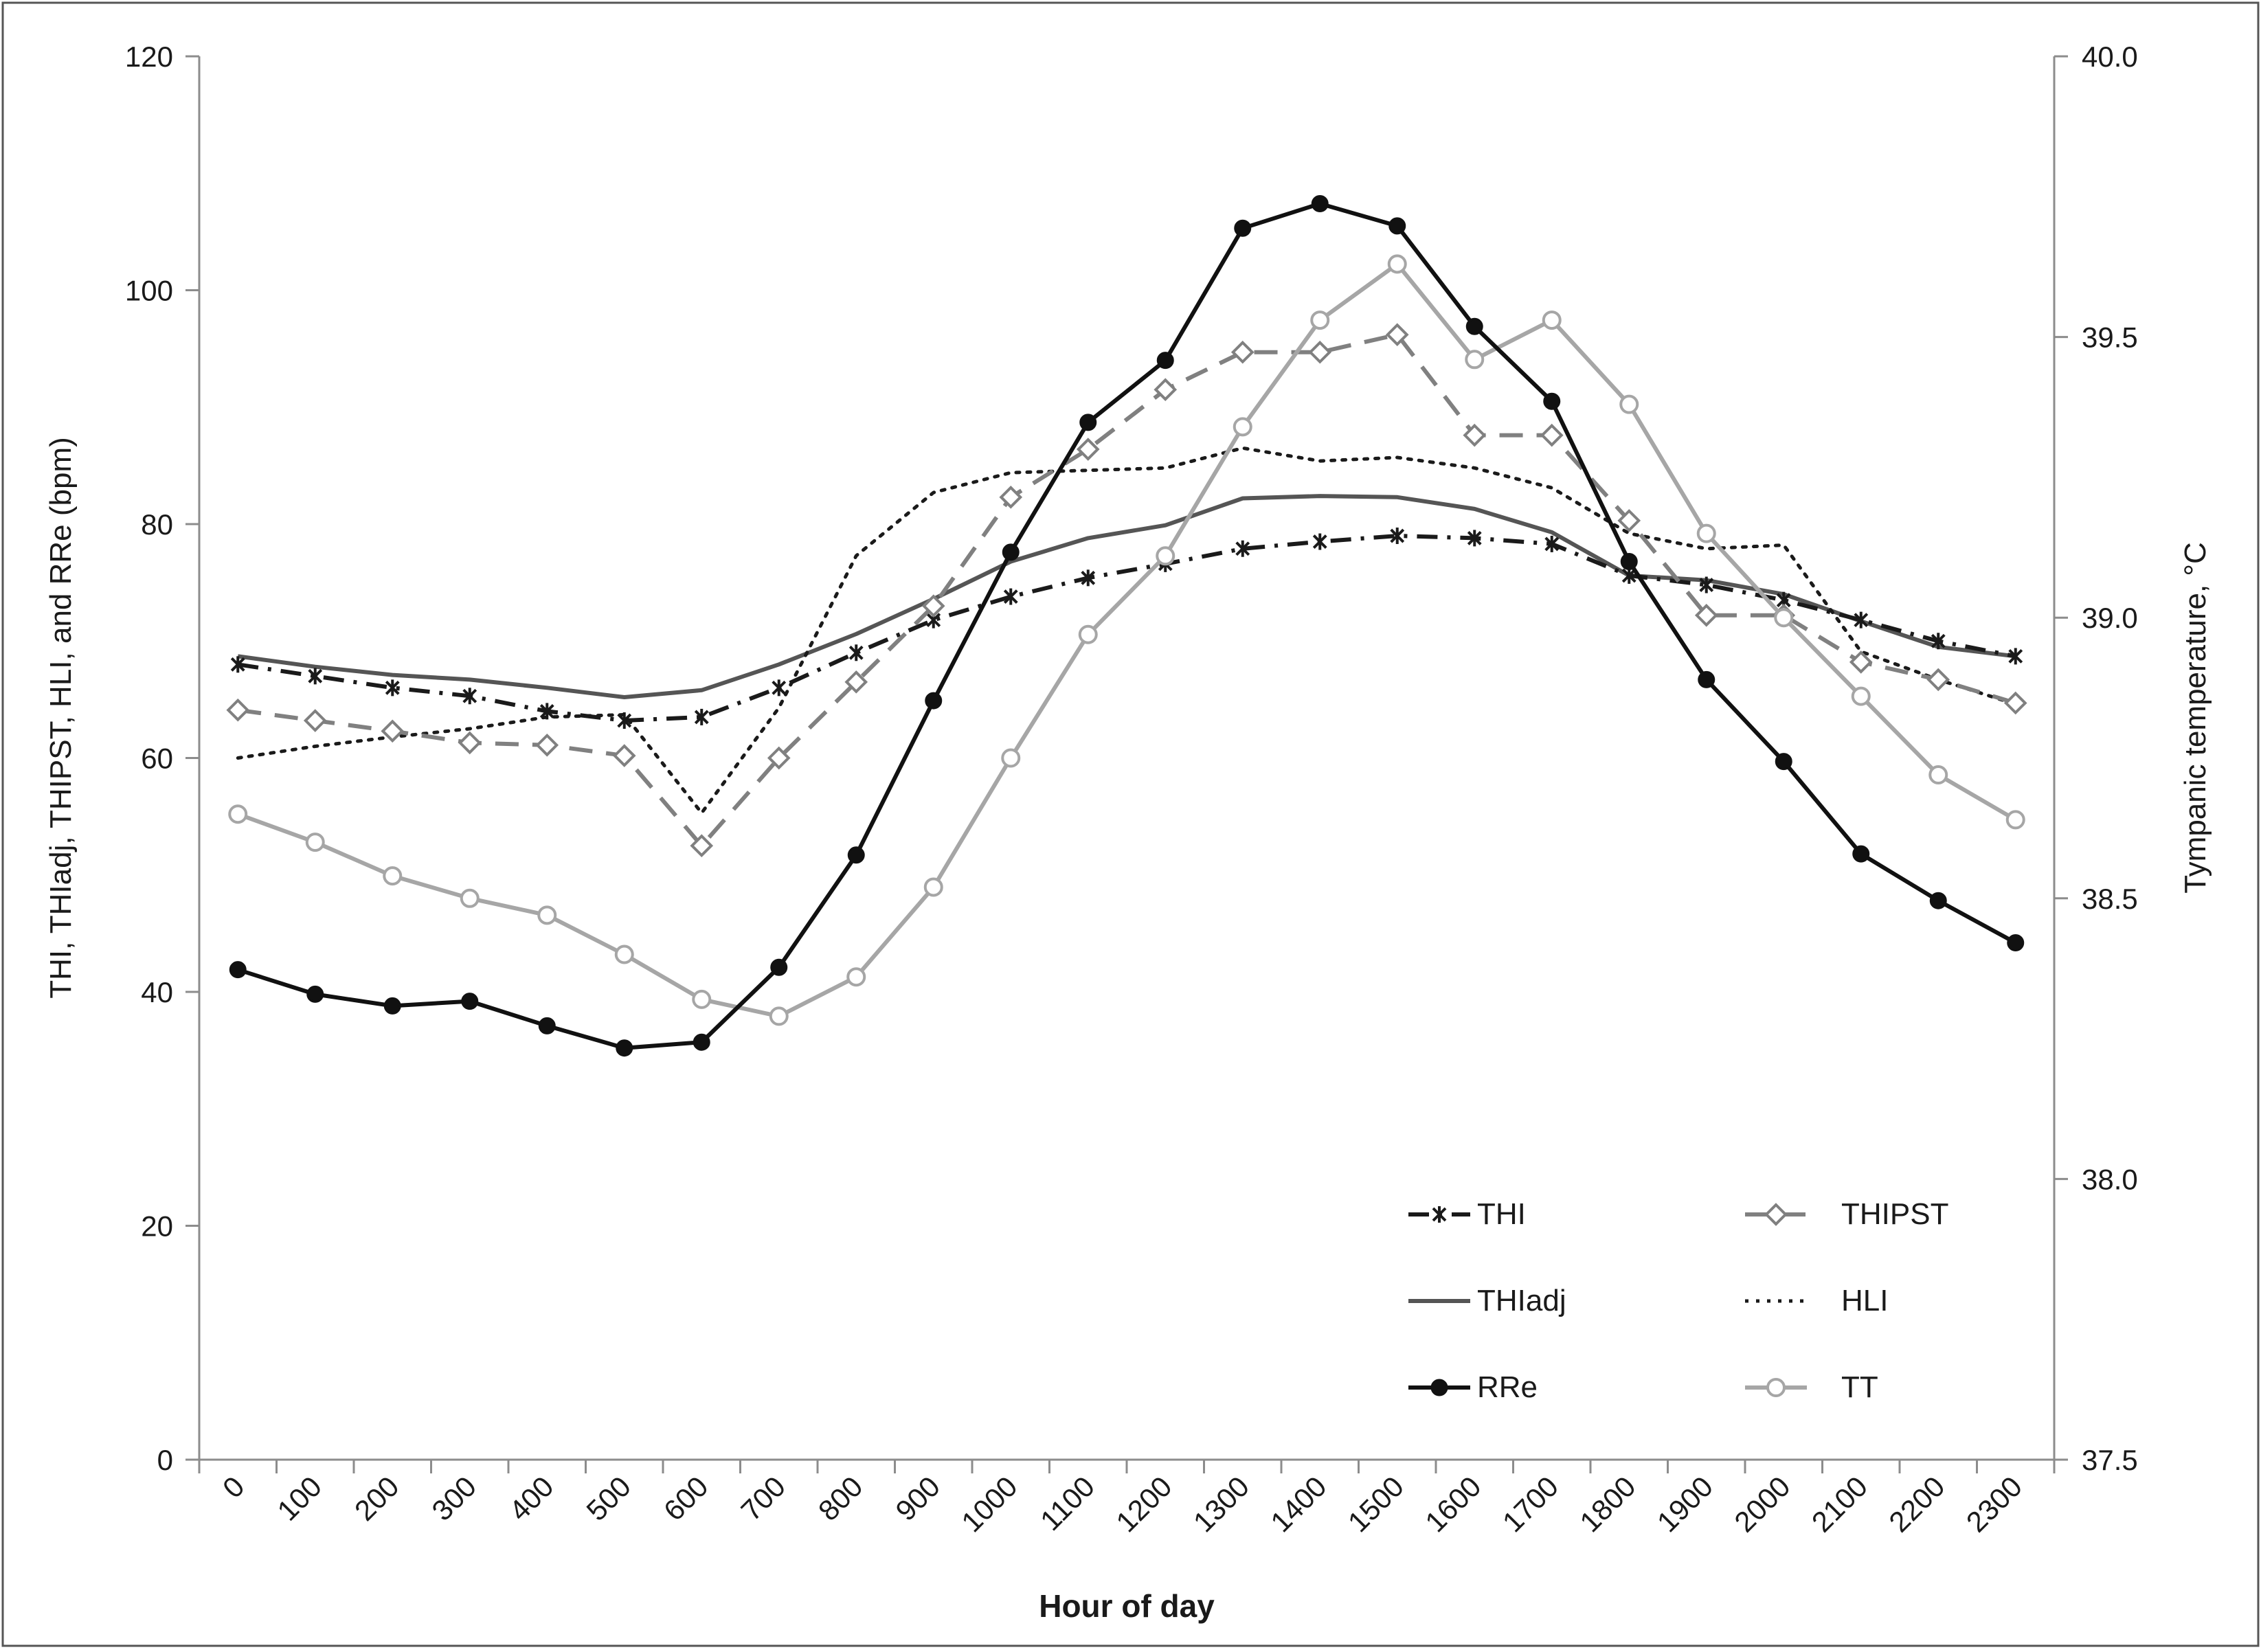 The height and width of the screenshot is (1652, 2261). I want to click on y-left-tick-label: 80, so click(157, 524).